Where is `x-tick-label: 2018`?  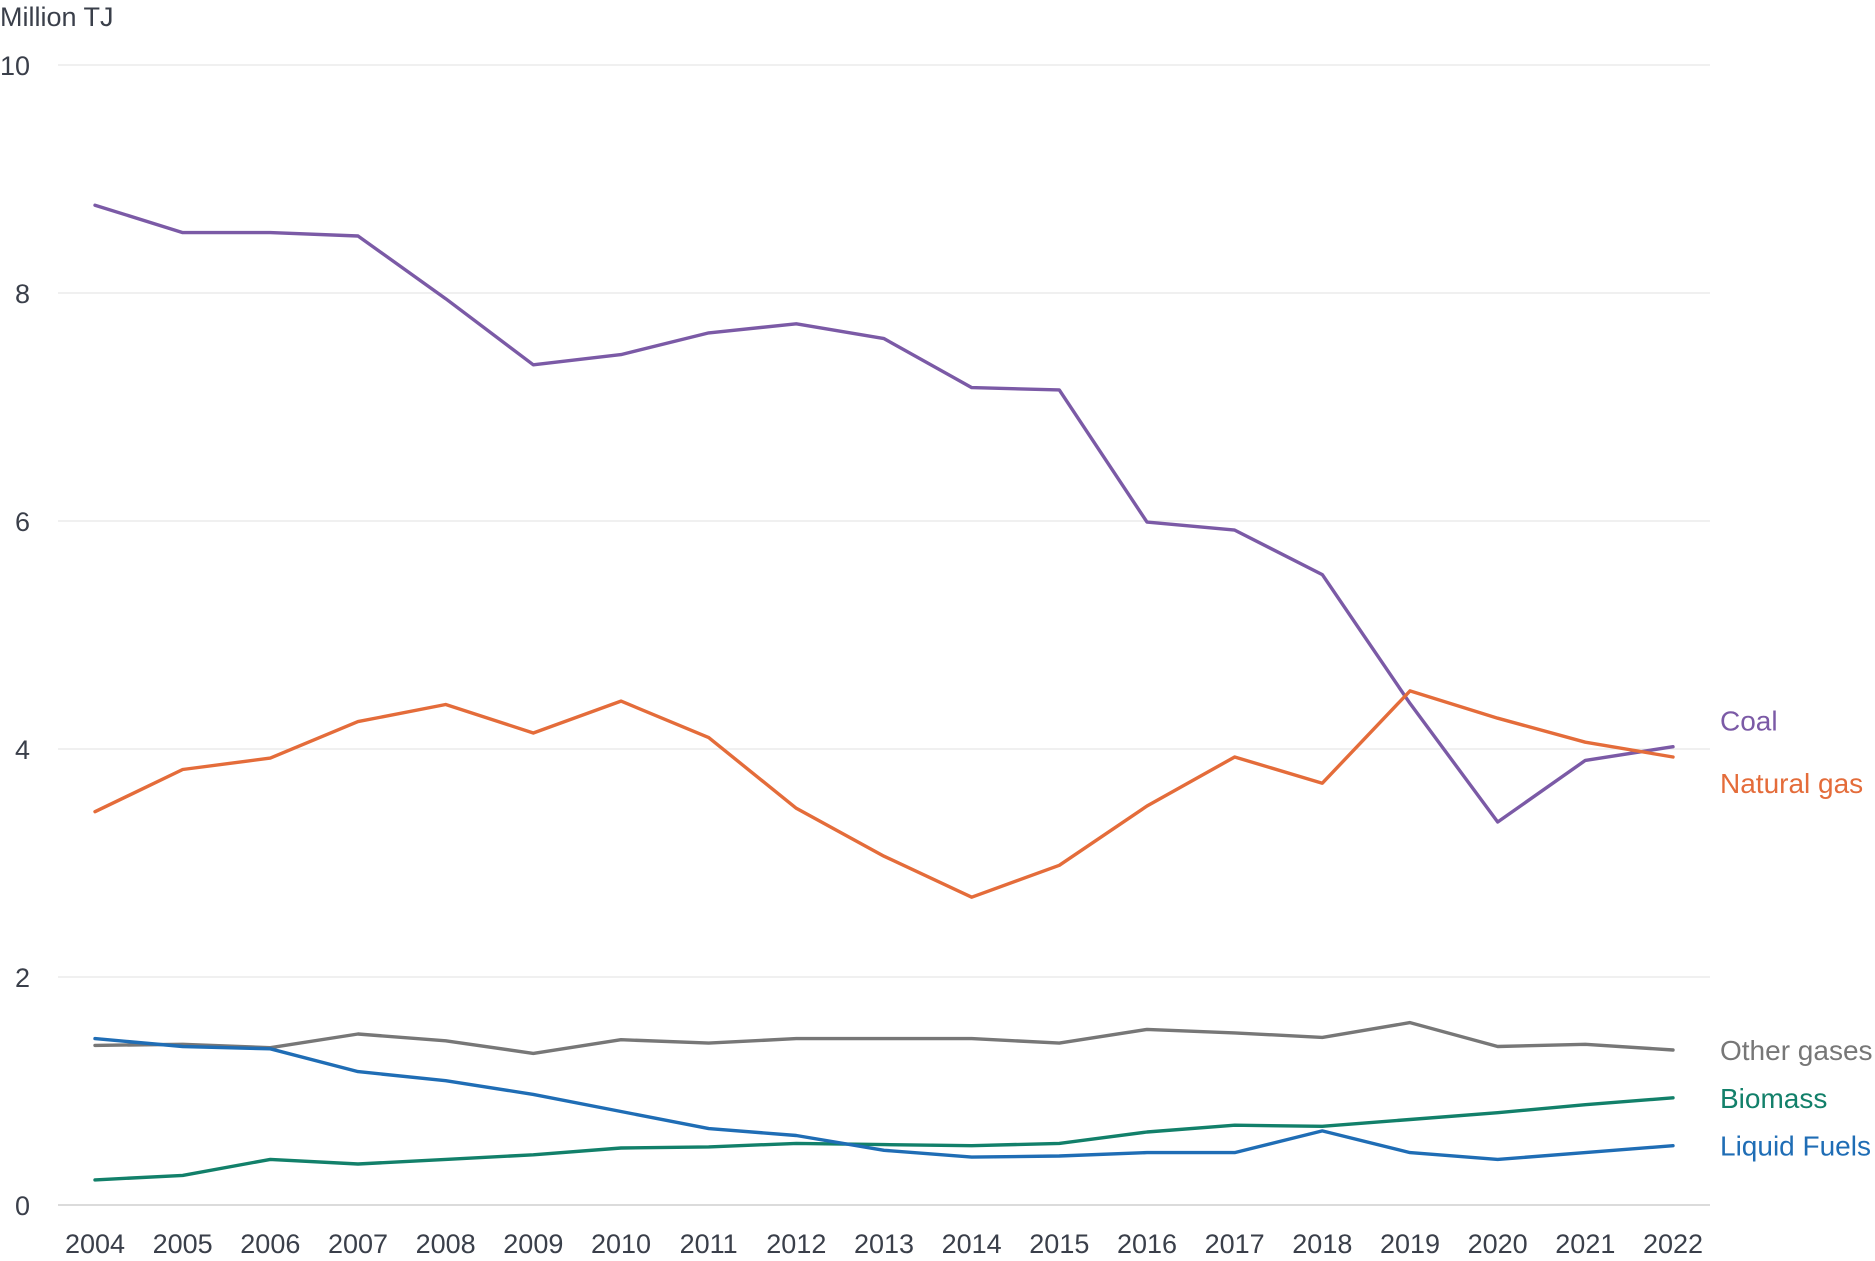 x-tick-label: 2018 is located at coordinates (1322, 1244).